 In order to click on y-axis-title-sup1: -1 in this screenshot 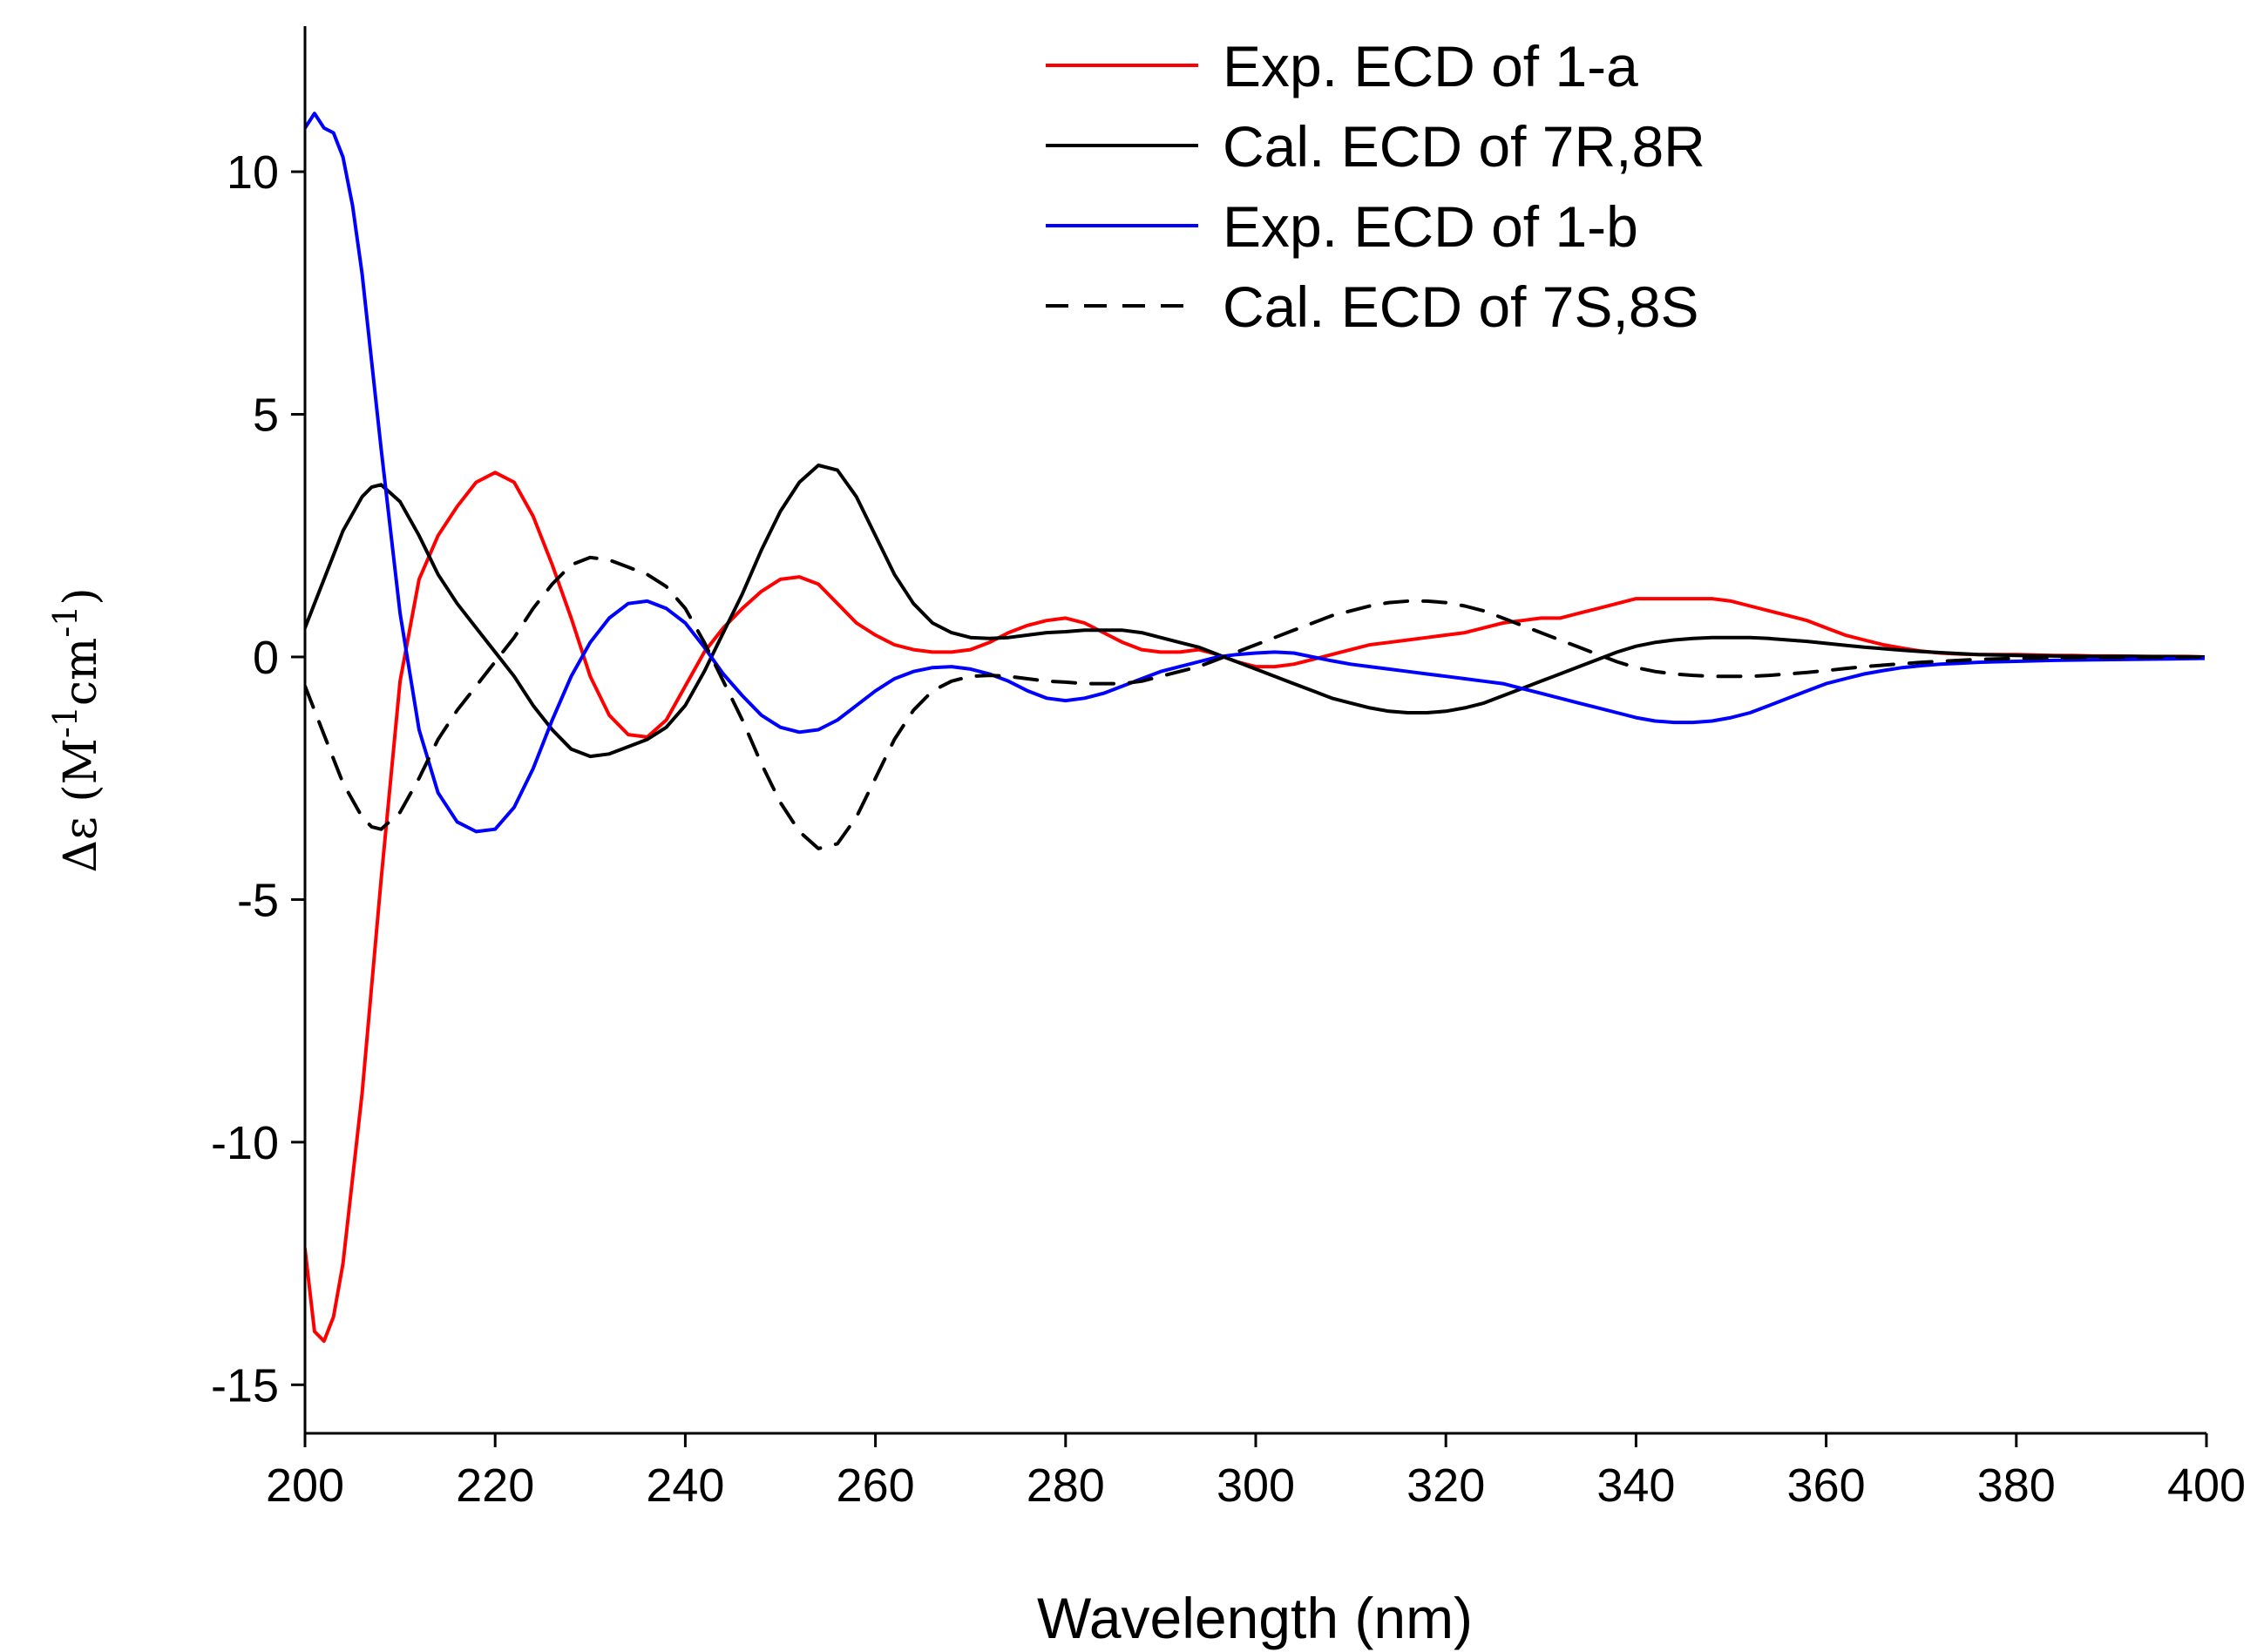, I will do `click(65, 722)`.